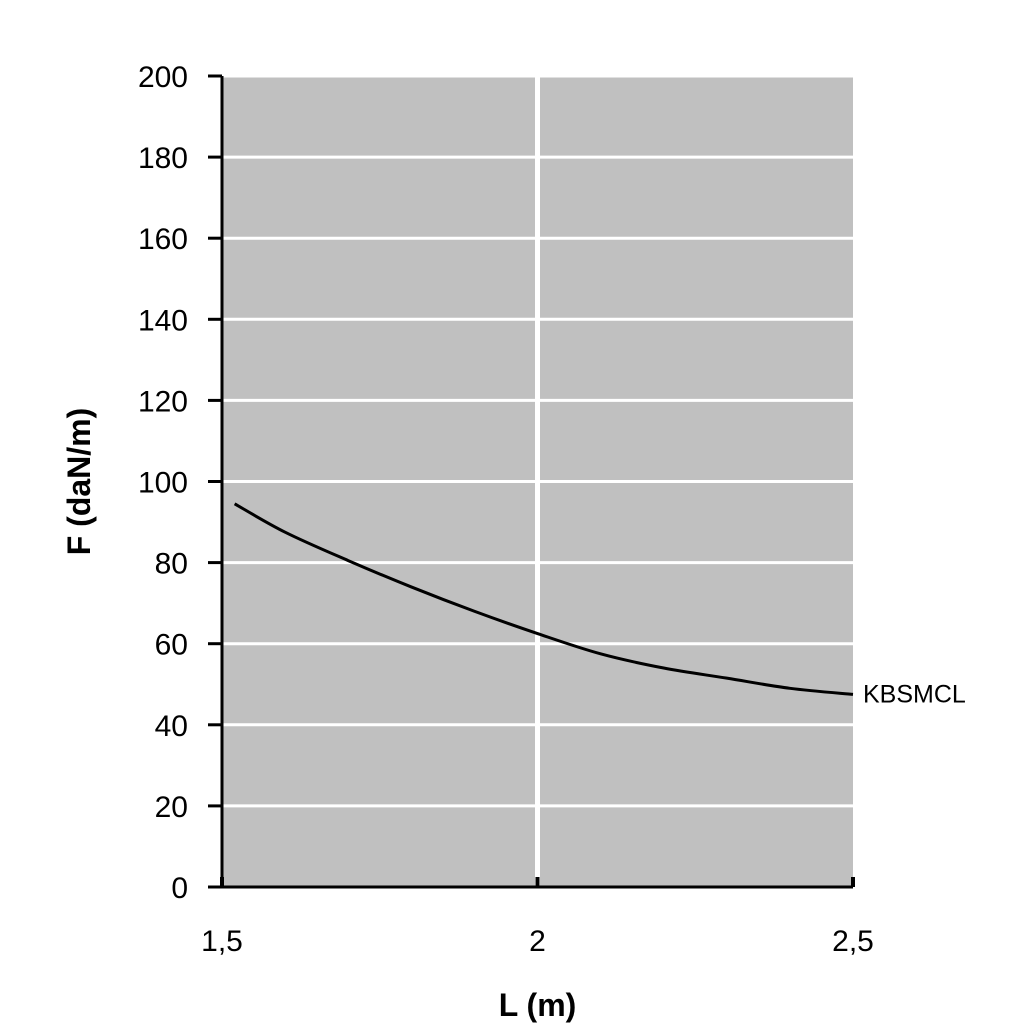 The height and width of the screenshot is (1024, 1024). Describe the element at coordinates (914, 694) in the screenshot. I see `series-label: KBSMCL` at that location.